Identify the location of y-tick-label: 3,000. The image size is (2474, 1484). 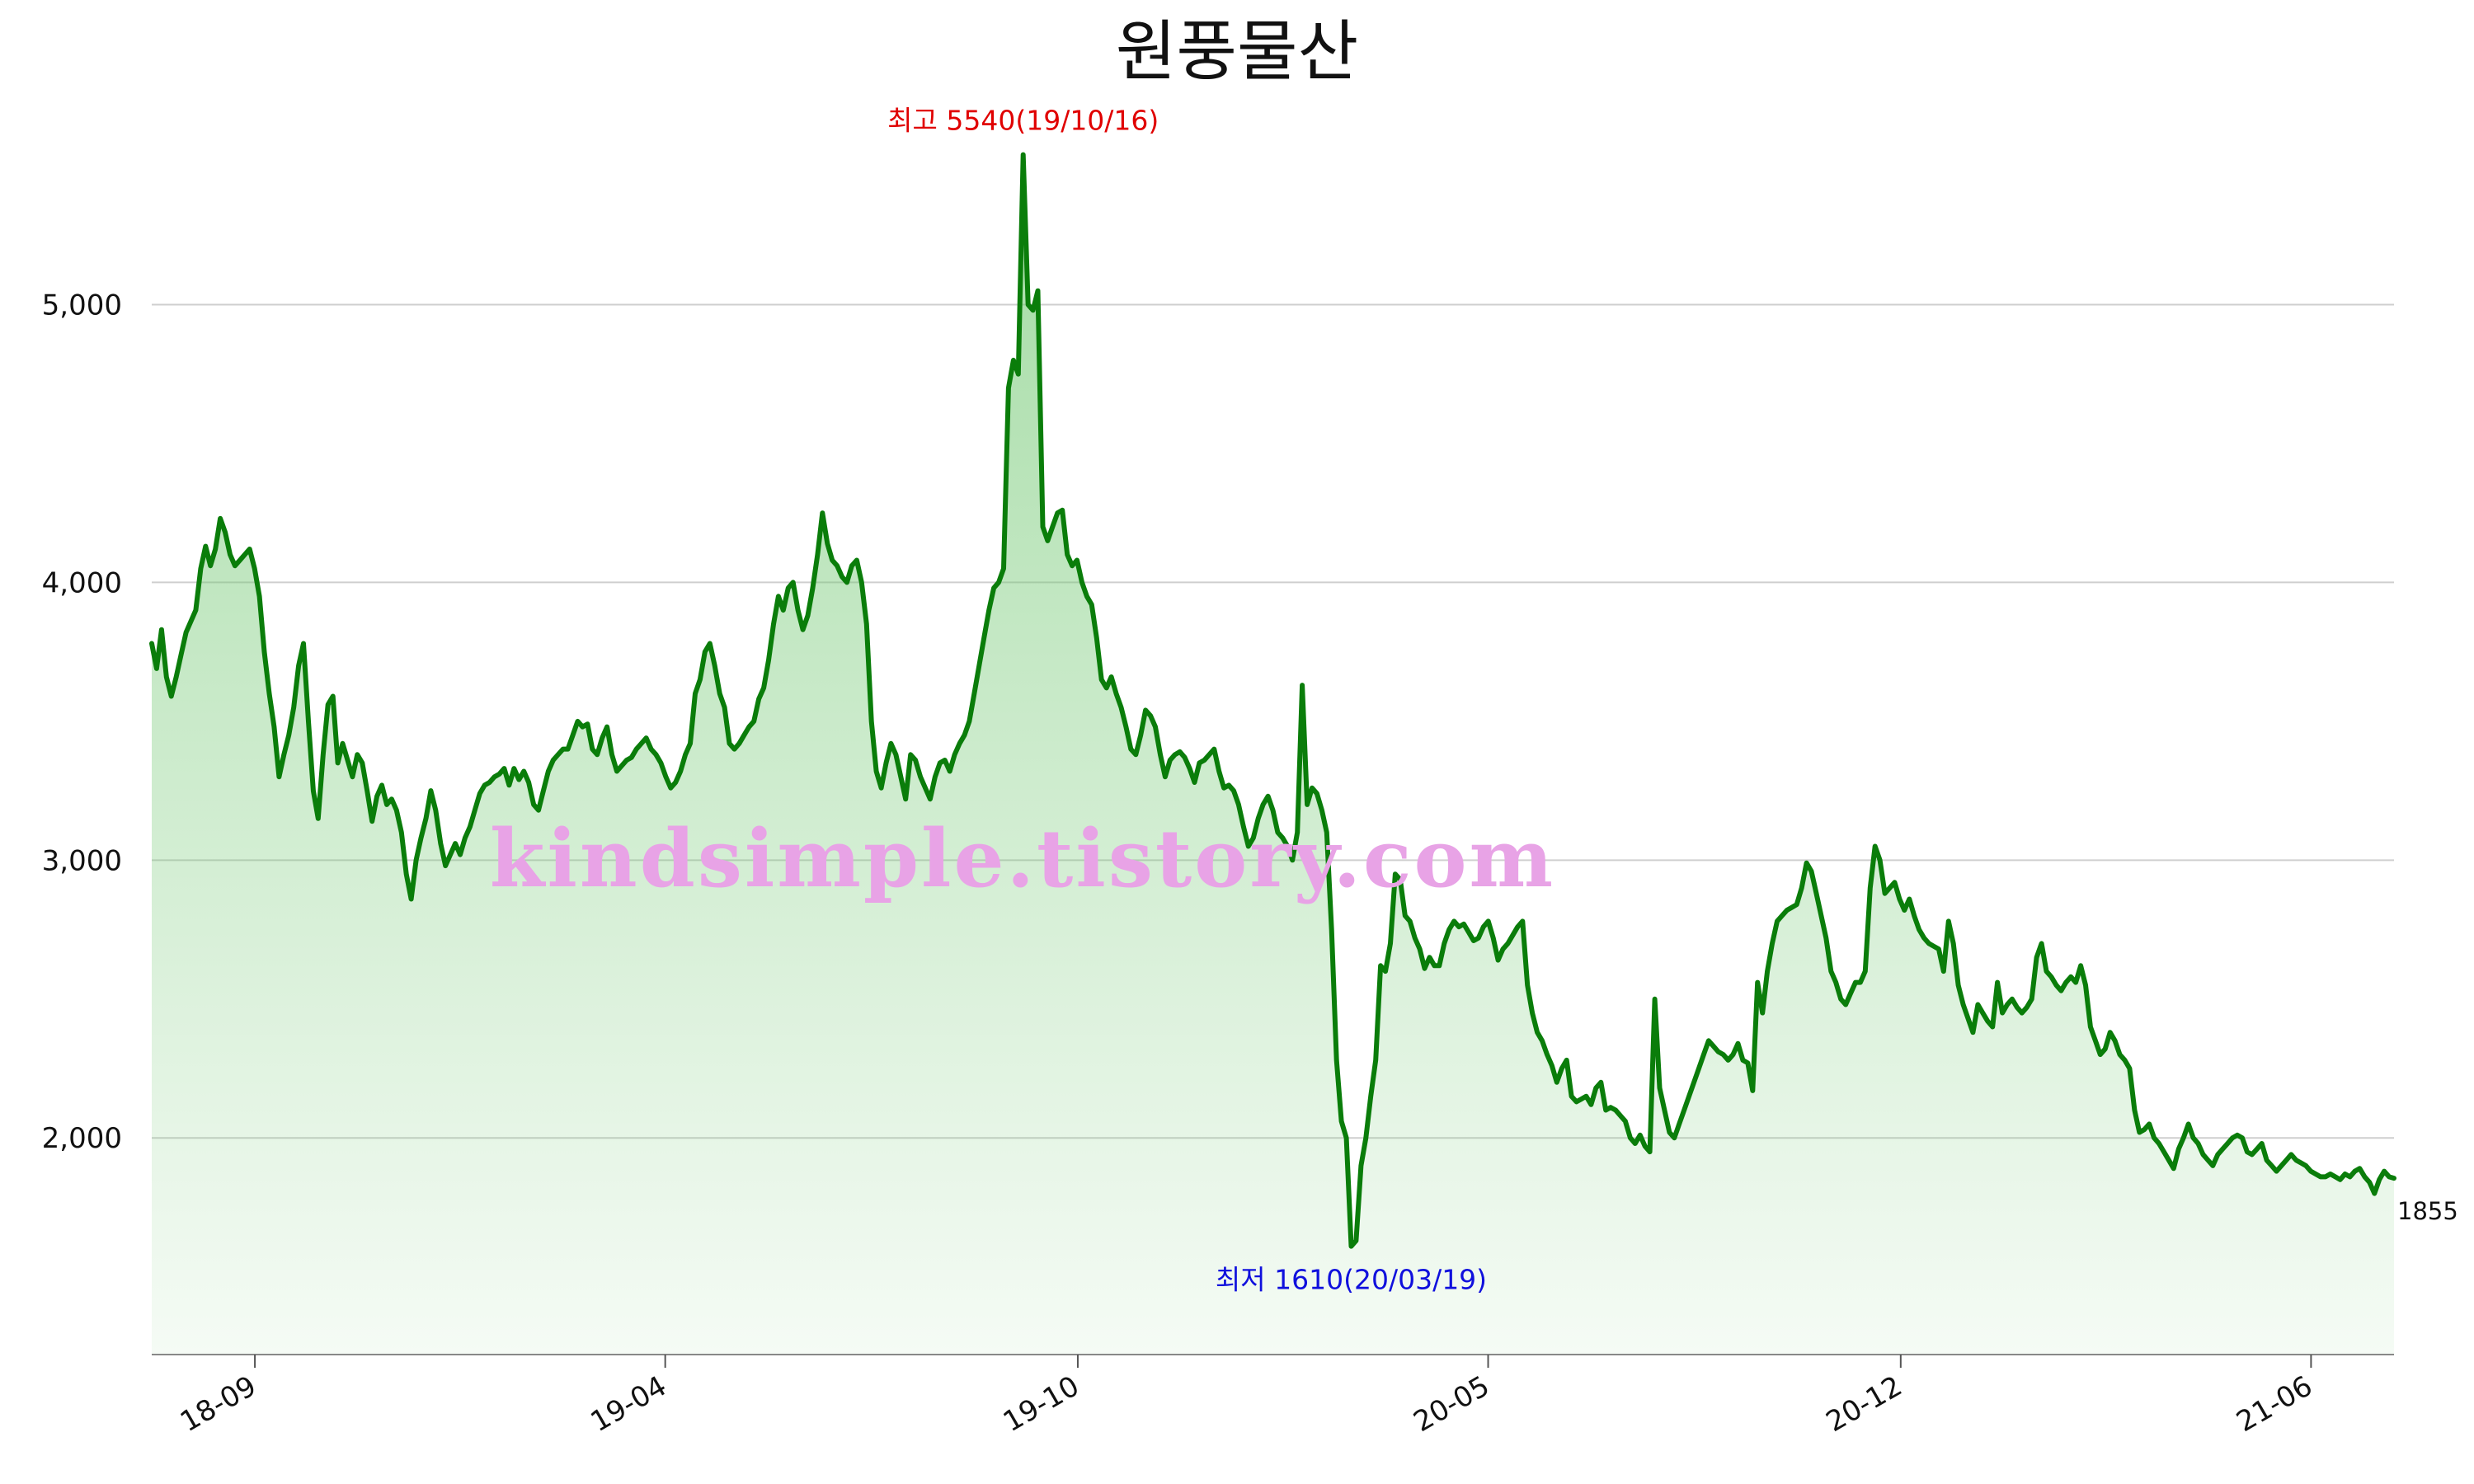
(82, 860).